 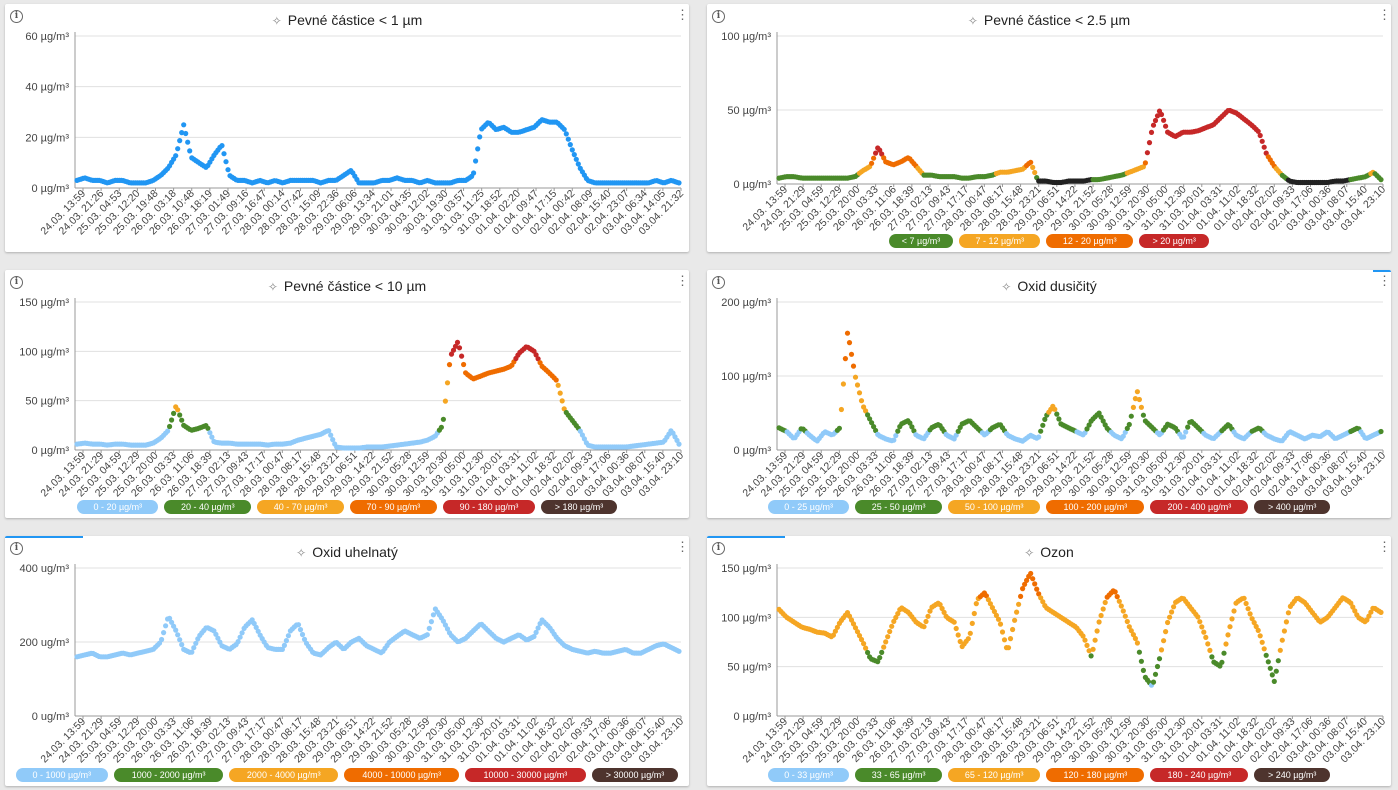 I want to click on y-tick-label: 0 µg/m³, so click(x=752, y=451).